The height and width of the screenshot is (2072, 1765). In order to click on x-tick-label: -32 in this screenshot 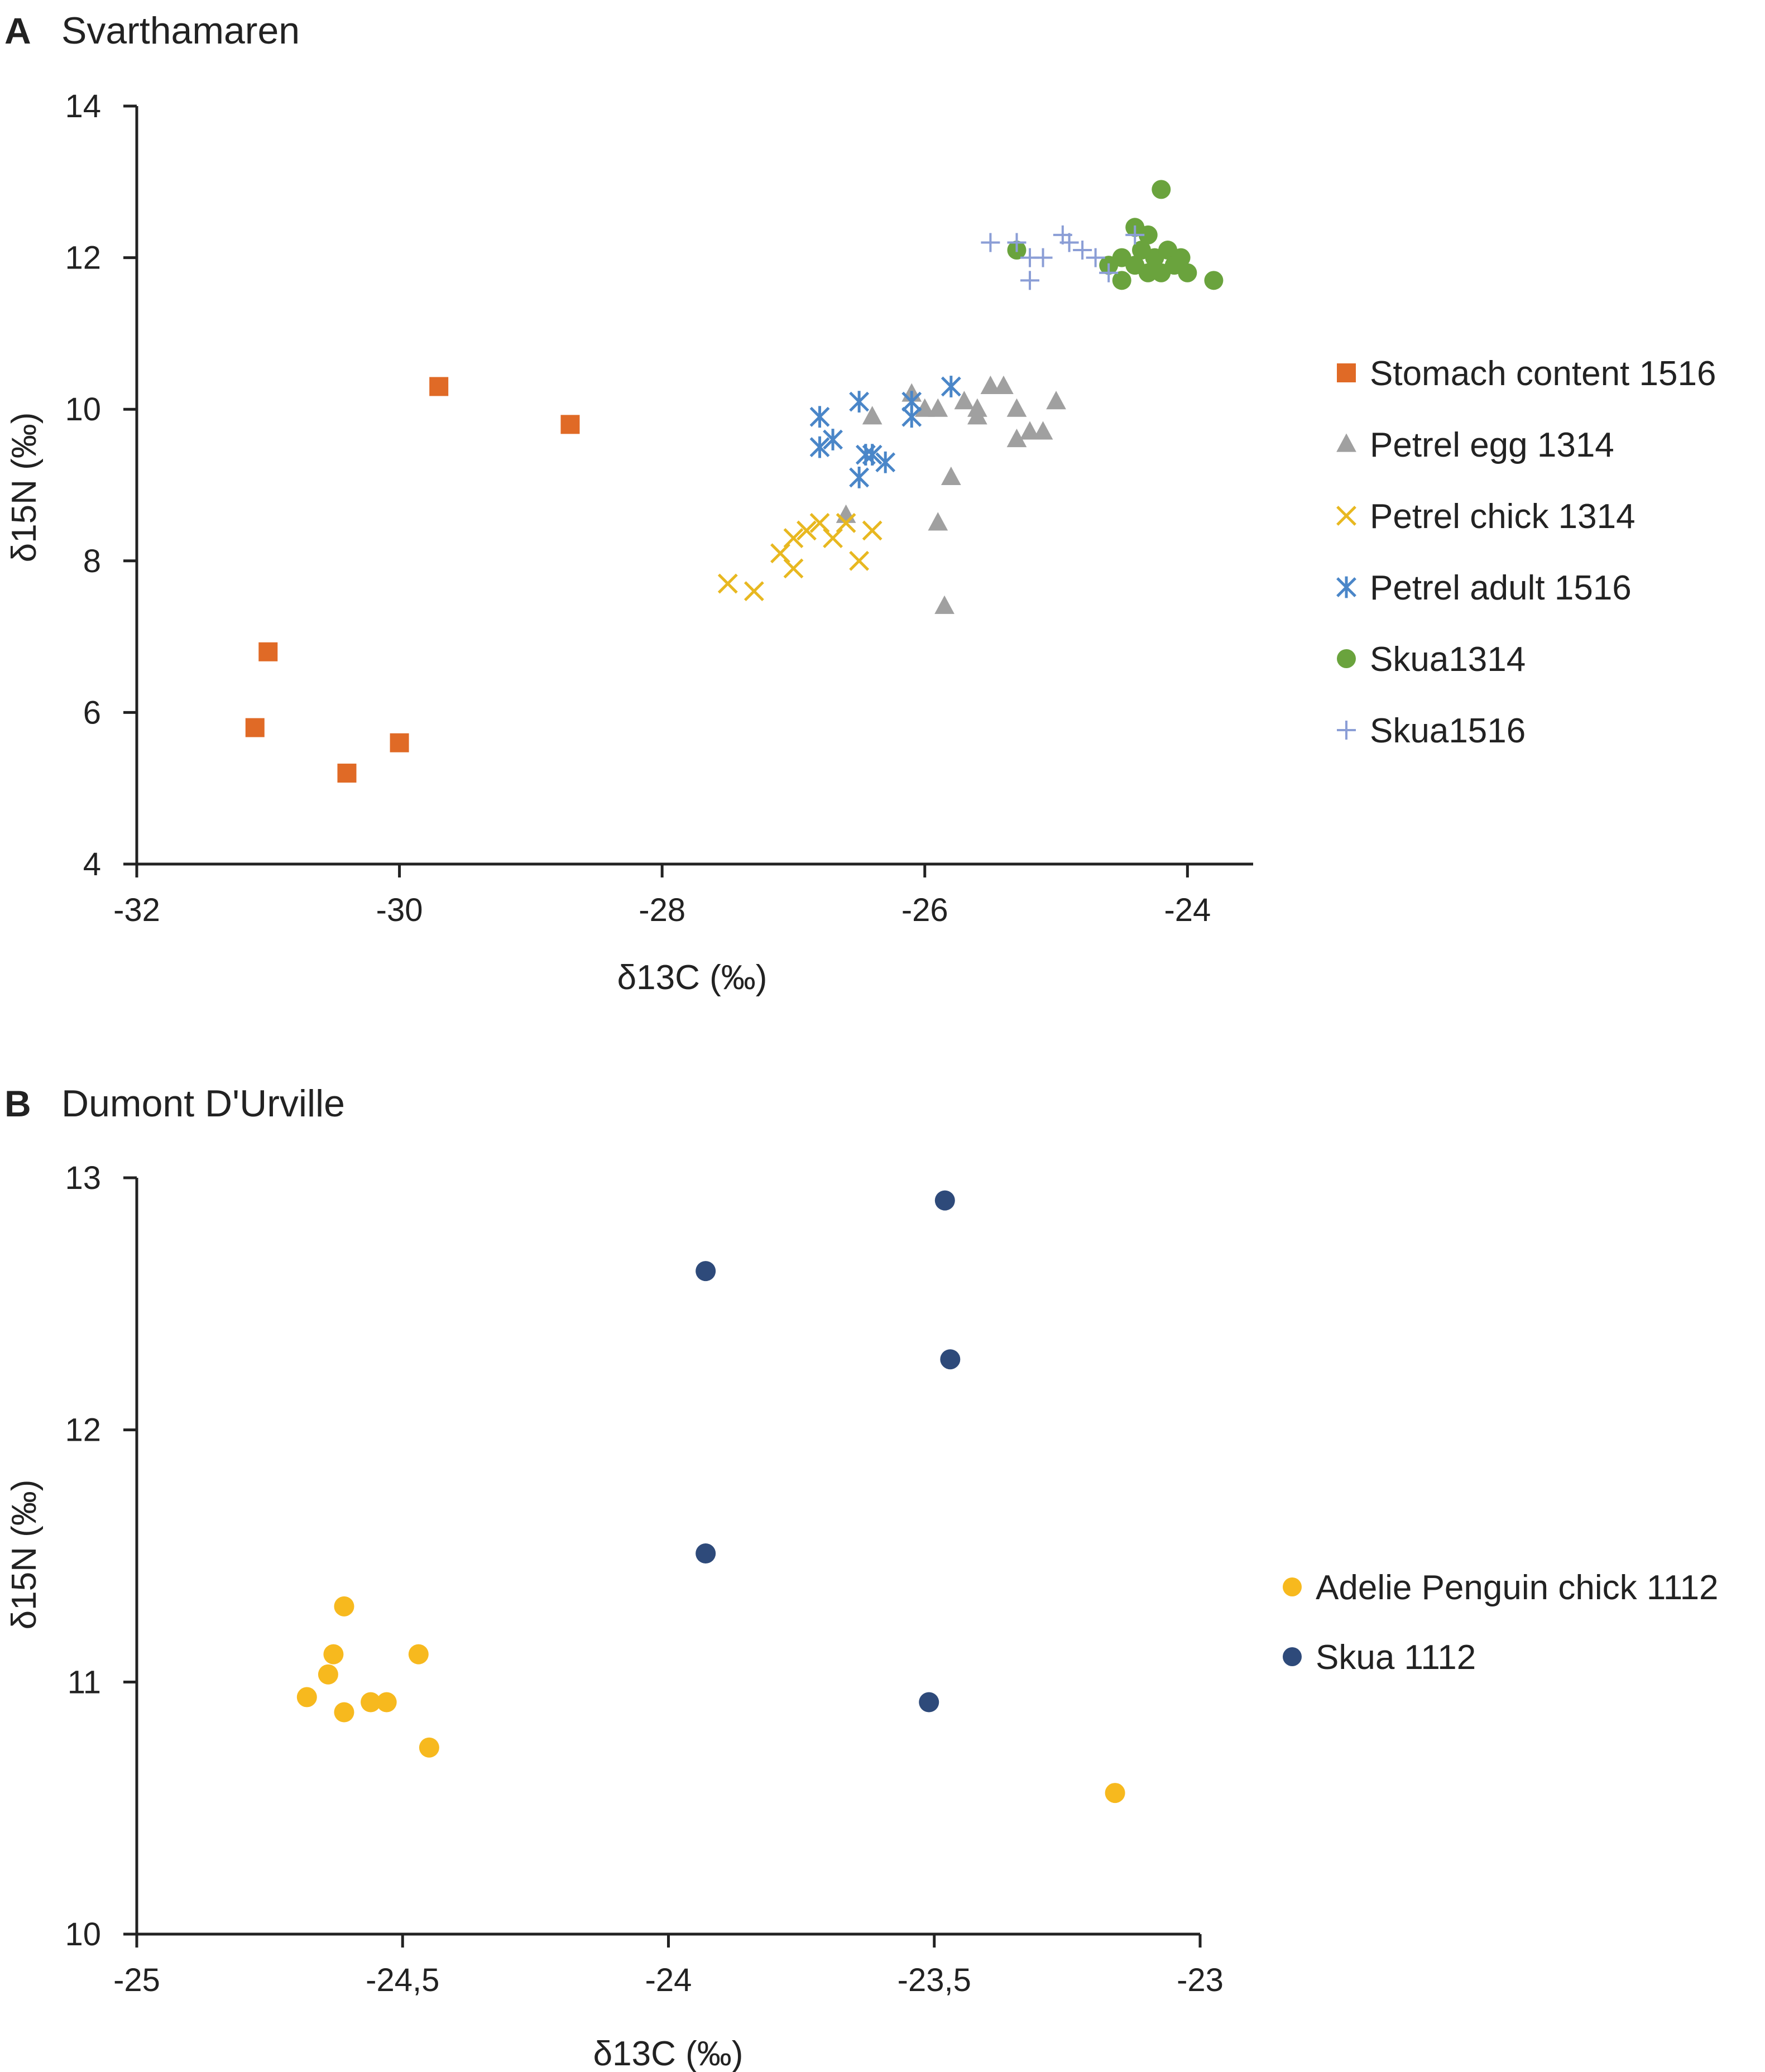, I will do `click(136, 910)`.